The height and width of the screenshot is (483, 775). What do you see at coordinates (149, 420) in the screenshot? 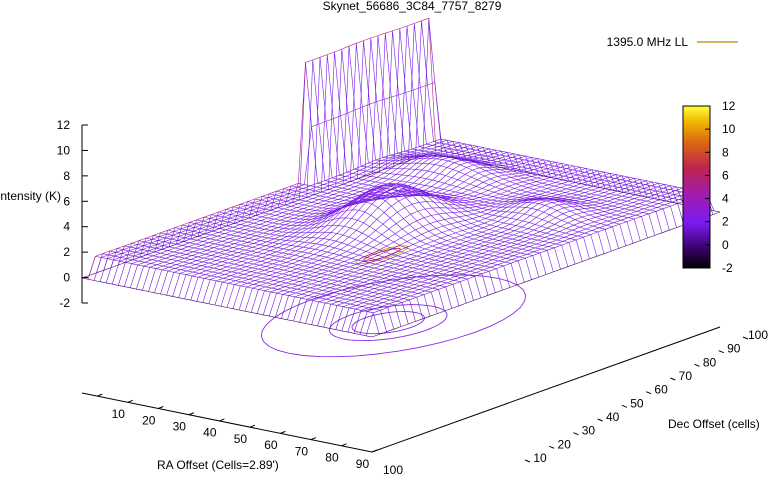
I see `x-tick-label: 20` at bounding box center [149, 420].